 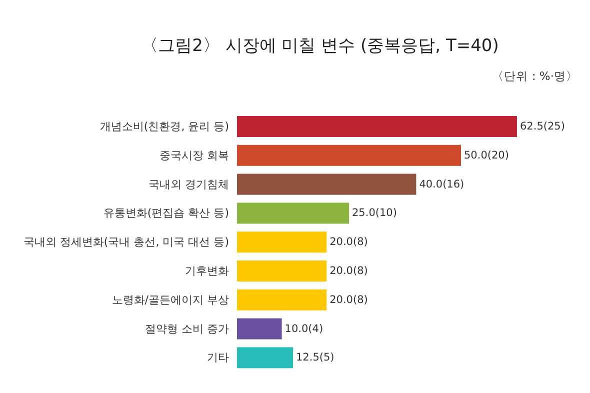 I want to click on y-tick-label: 개념소비(친환경, 윤리 등), so click(x=164, y=126).